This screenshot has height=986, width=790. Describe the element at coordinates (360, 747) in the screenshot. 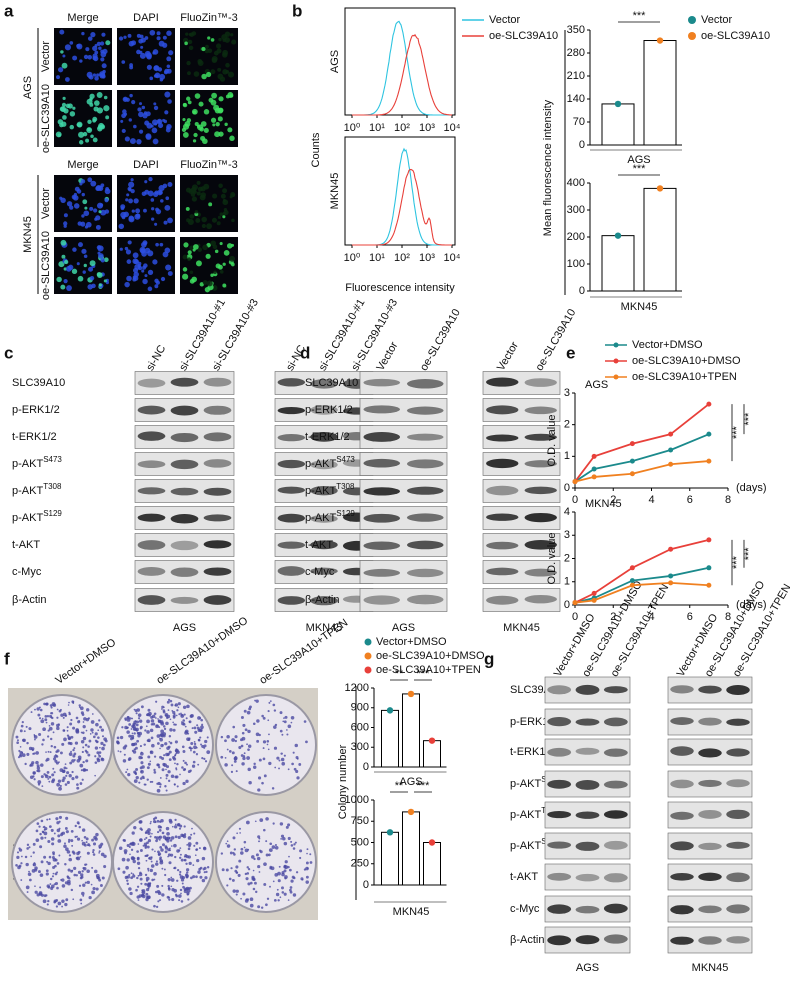

I see `y-tick-label: 300` at that location.